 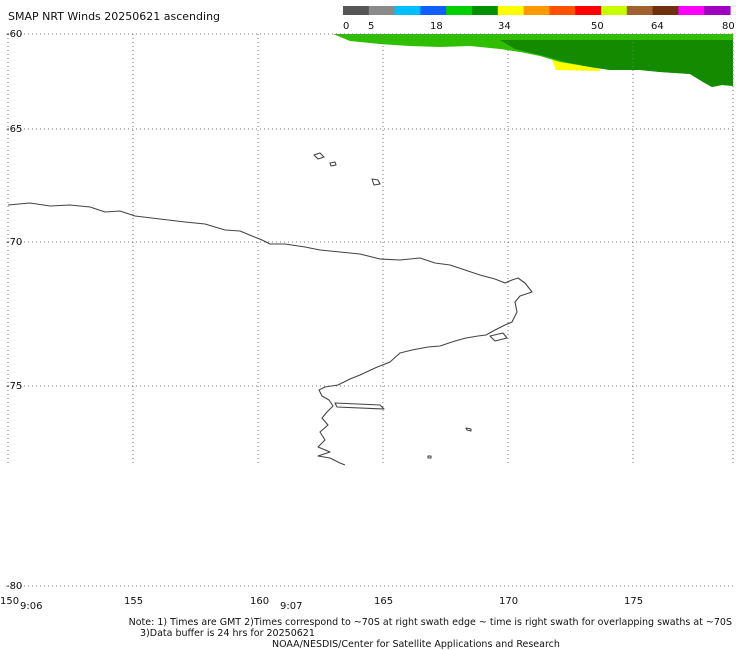 What do you see at coordinates (14, 34) in the screenshot?
I see `lat-label: -60` at bounding box center [14, 34].